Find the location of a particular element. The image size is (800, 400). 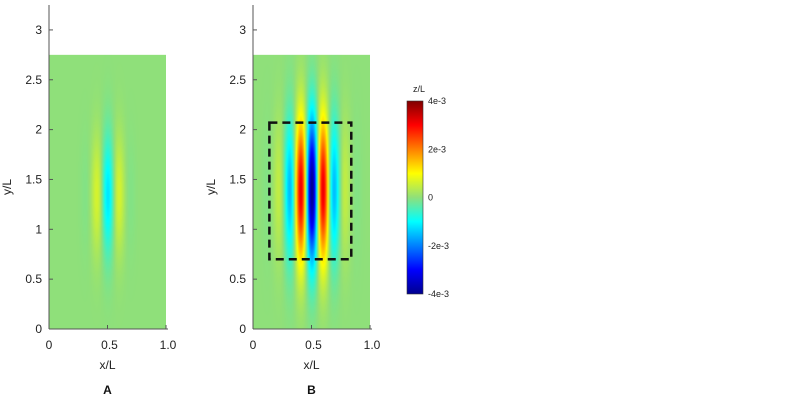

colorbar-tick-label: 0 is located at coordinates (430, 198).